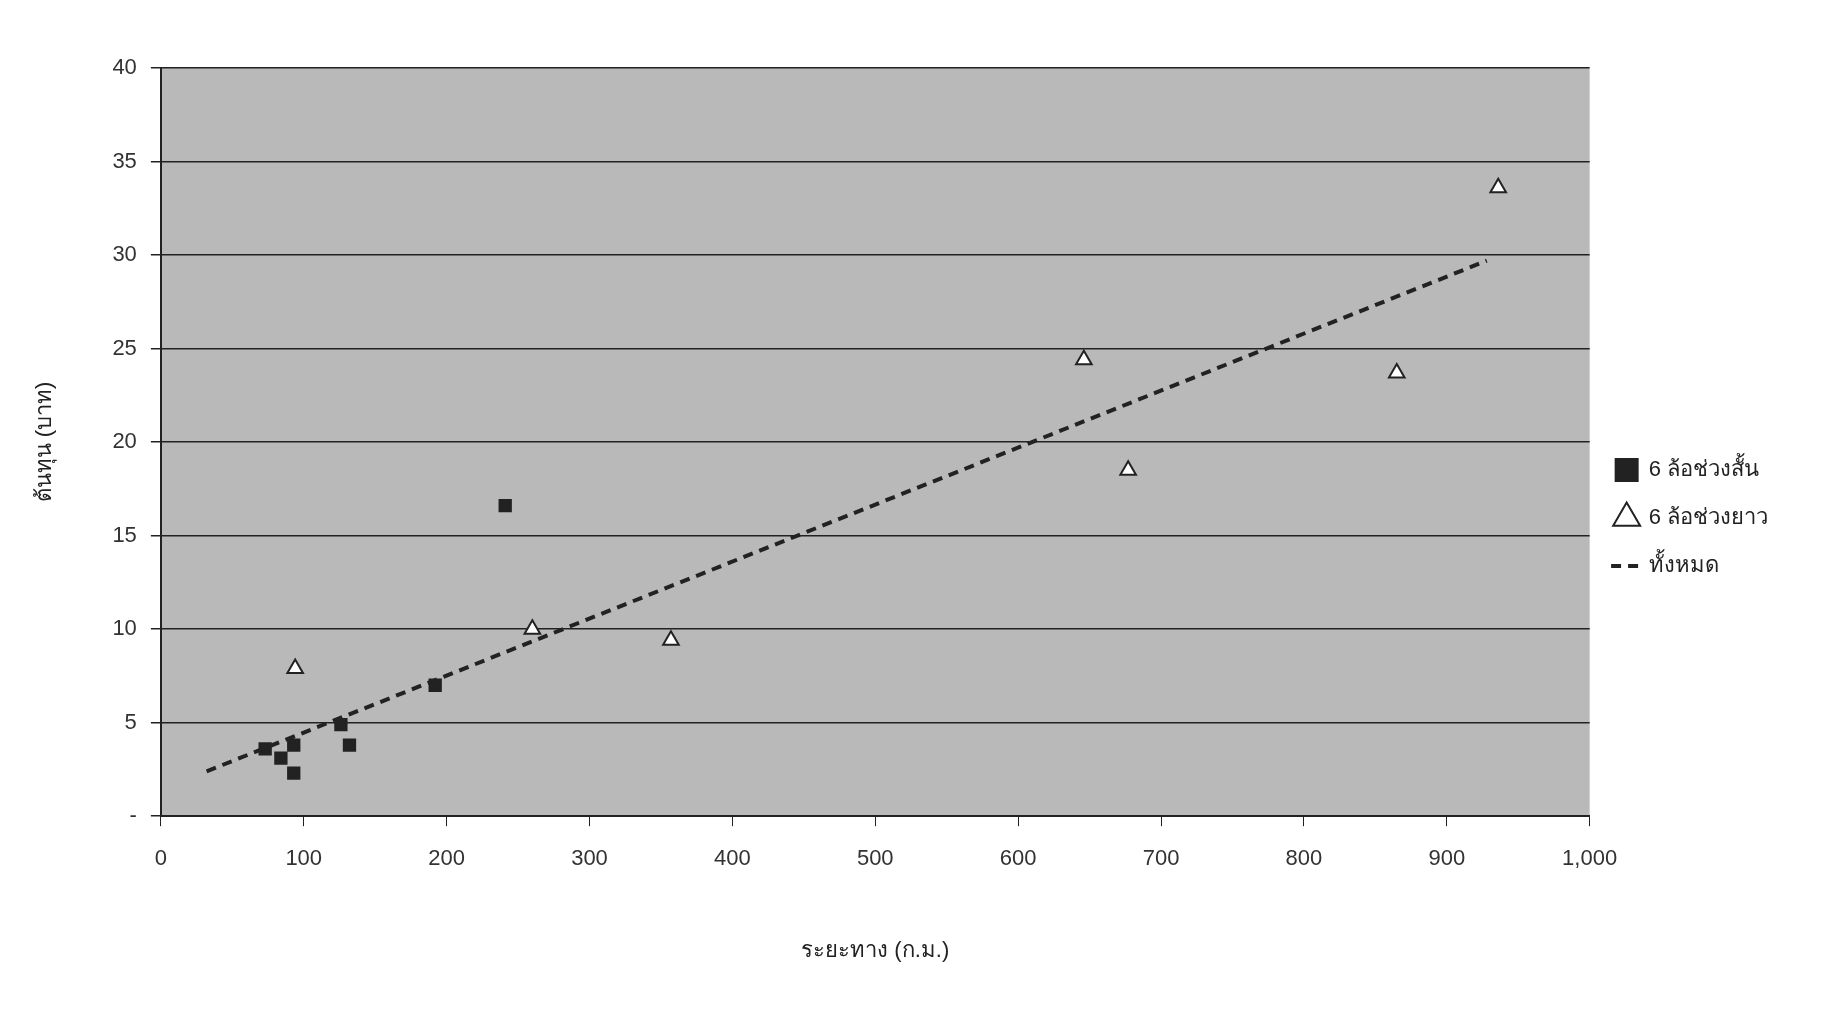 The width and height of the screenshot is (1825, 1024). Describe the element at coordinates (1590, 858) in the screenshot. I see `x-tick-label: 1,000` at that location.